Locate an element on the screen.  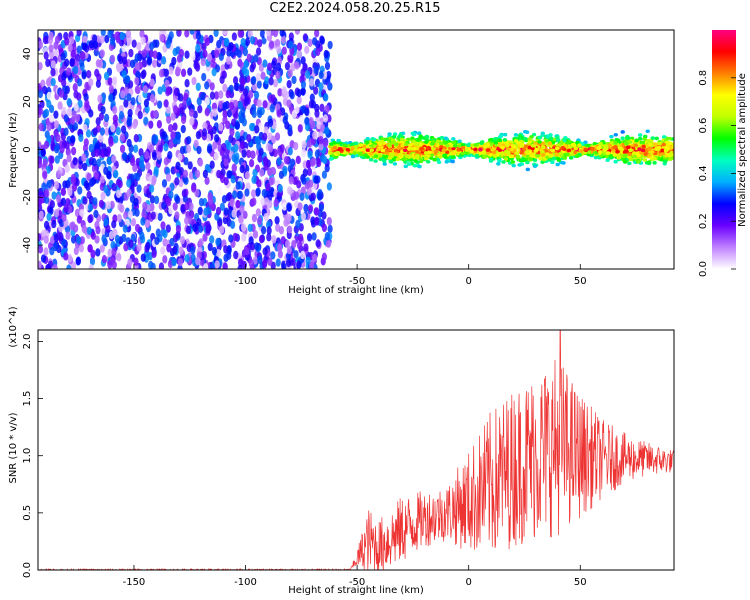
snr-y-tick-label: 2.0 is located at coordinates (27, 341).